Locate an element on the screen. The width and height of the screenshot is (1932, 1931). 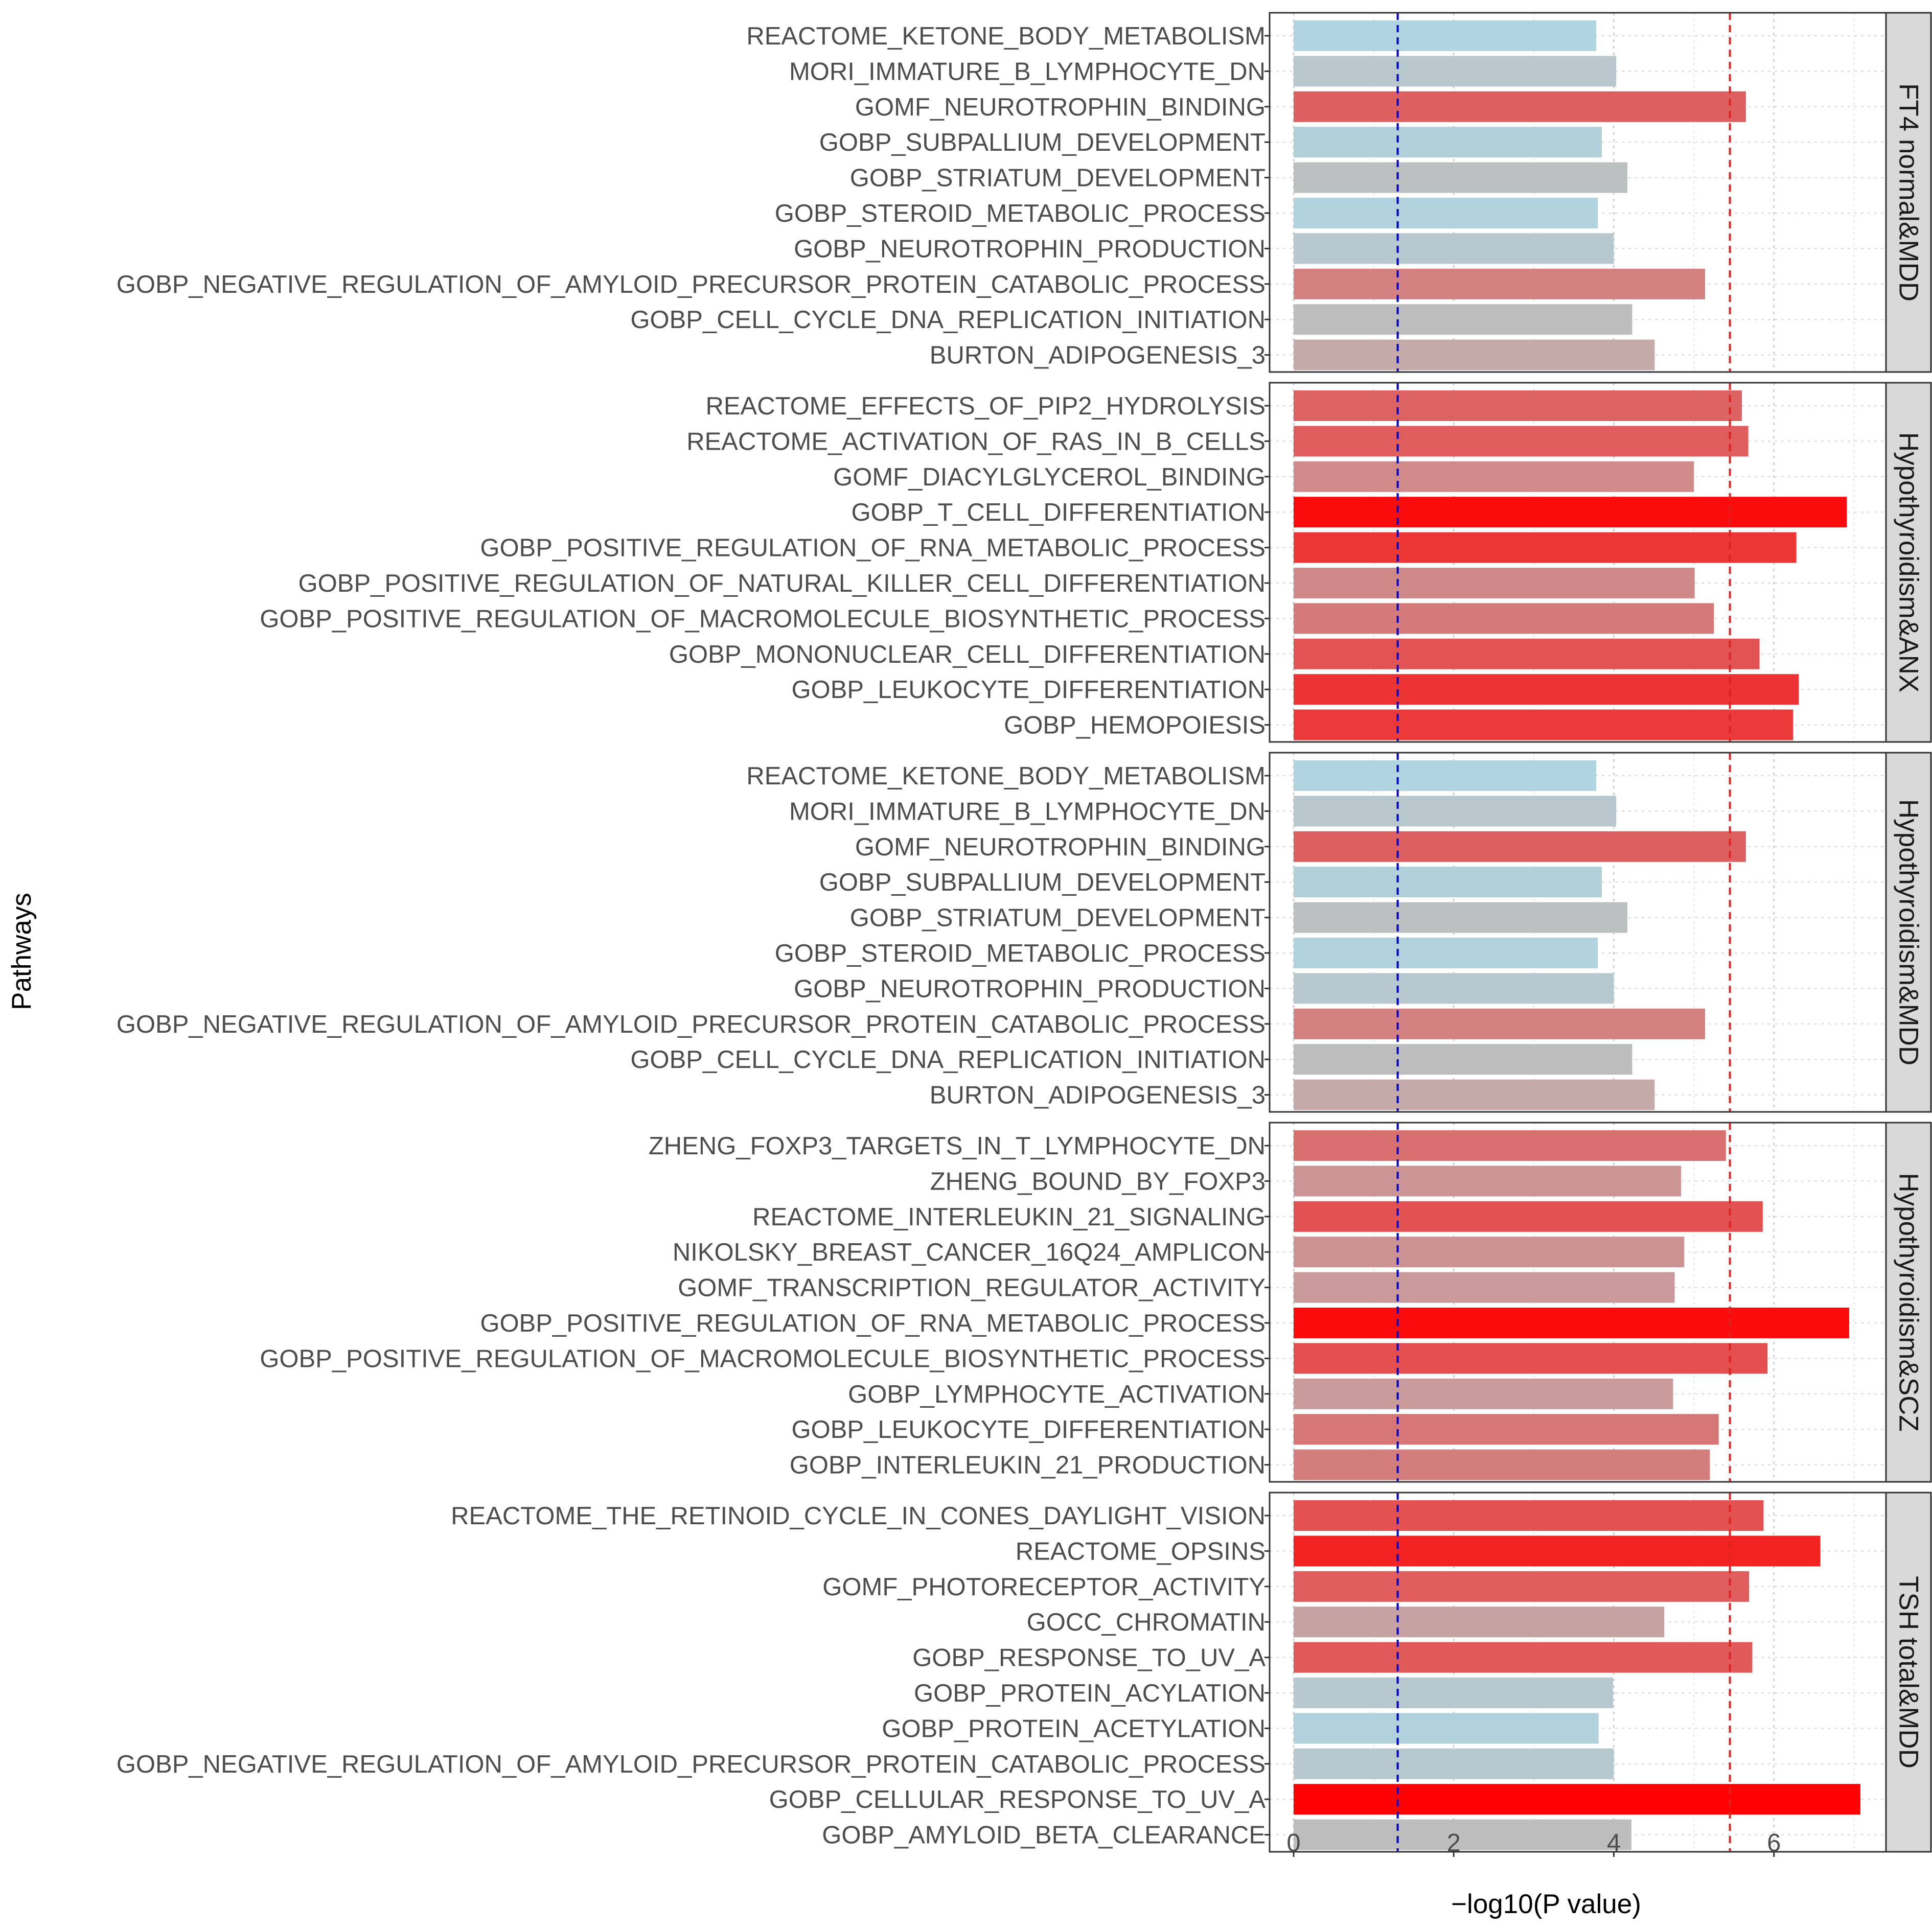
facet-strip-background is located at coordinates (1908, 562).